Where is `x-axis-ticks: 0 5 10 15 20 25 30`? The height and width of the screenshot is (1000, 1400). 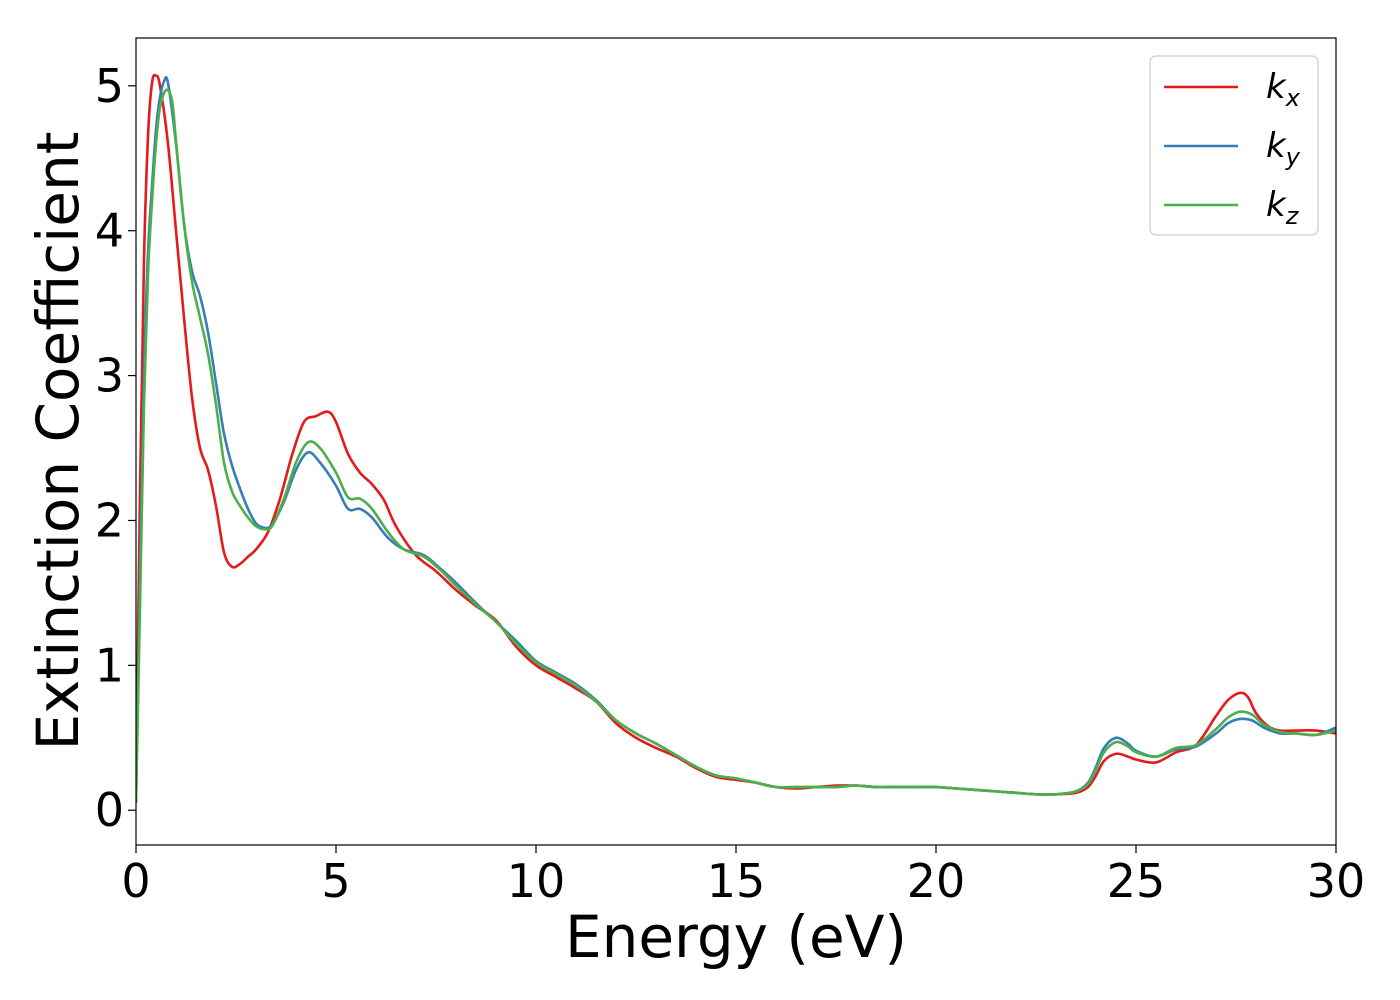
x-axis-ticks: 0 5 10 15 20 25 30 is located at coordinates (743, 876).